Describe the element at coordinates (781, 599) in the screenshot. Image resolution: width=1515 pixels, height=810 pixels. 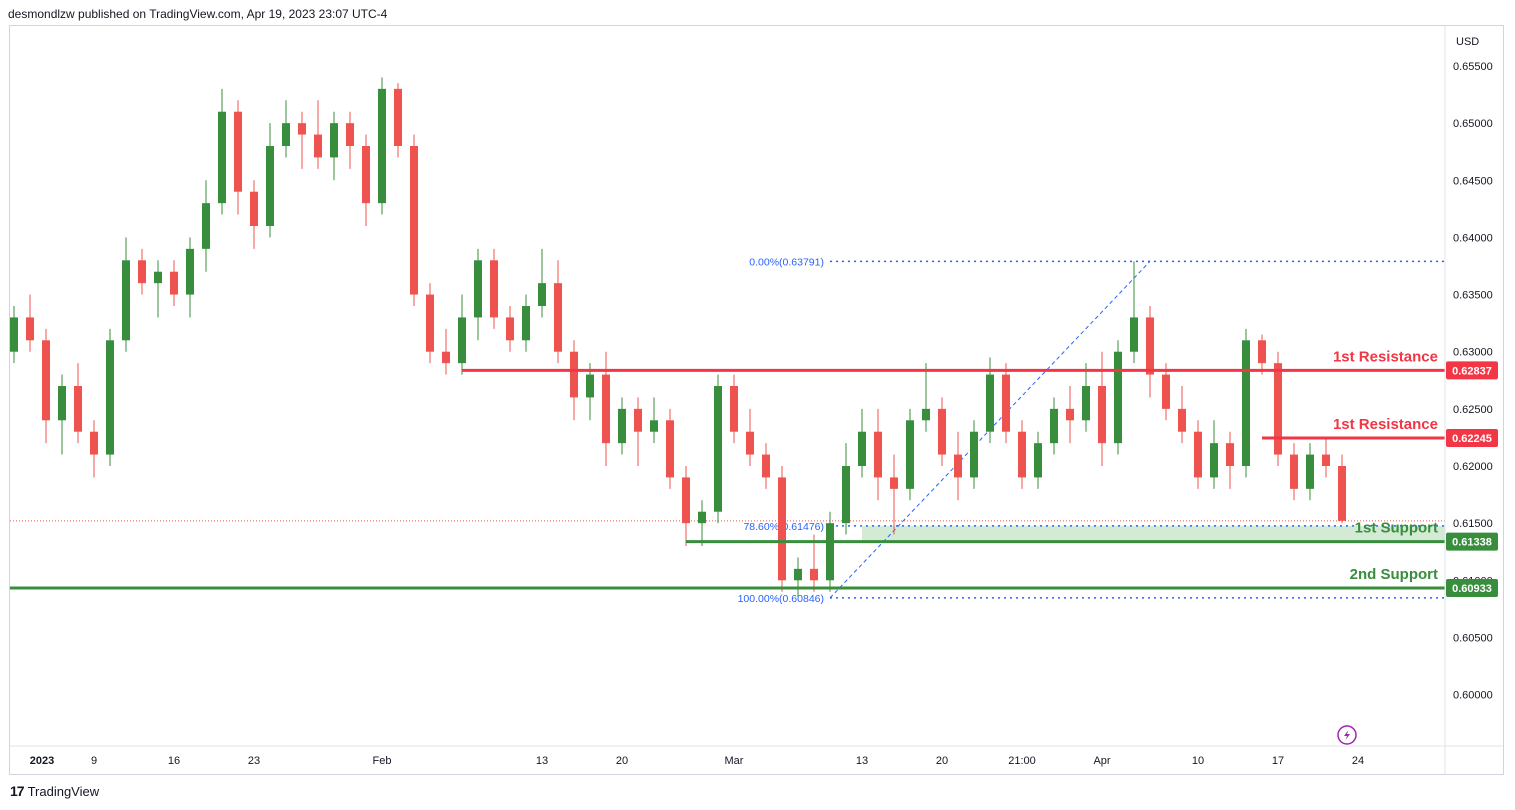
I see `fib-level-label: 100.00%(0.60846)` at that location.